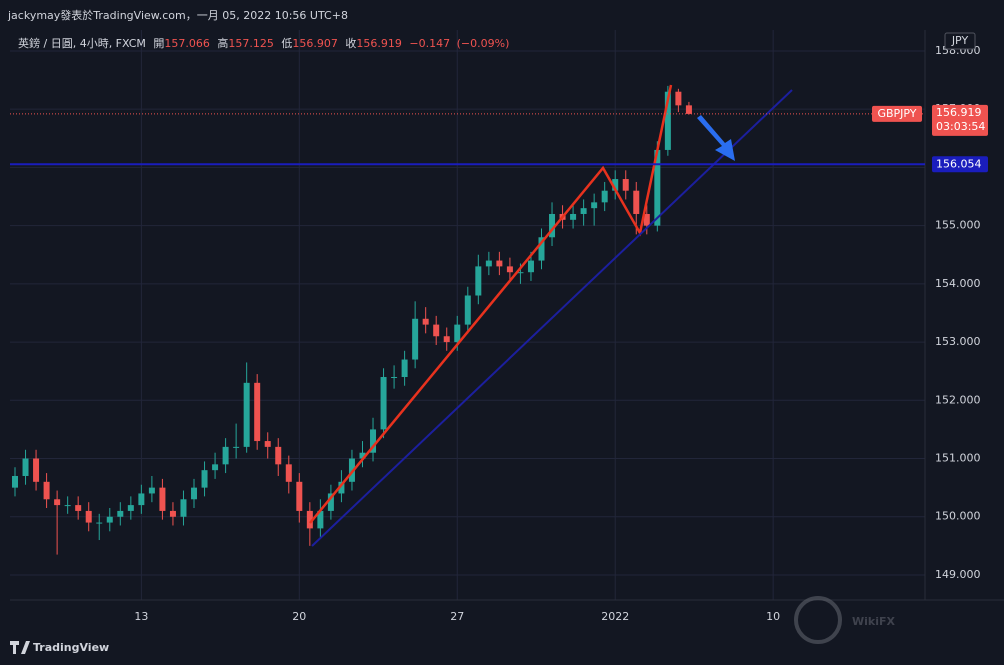 This screenshot has width=1004, height=665. I want to click on hline-price-box, so click(960, 164).